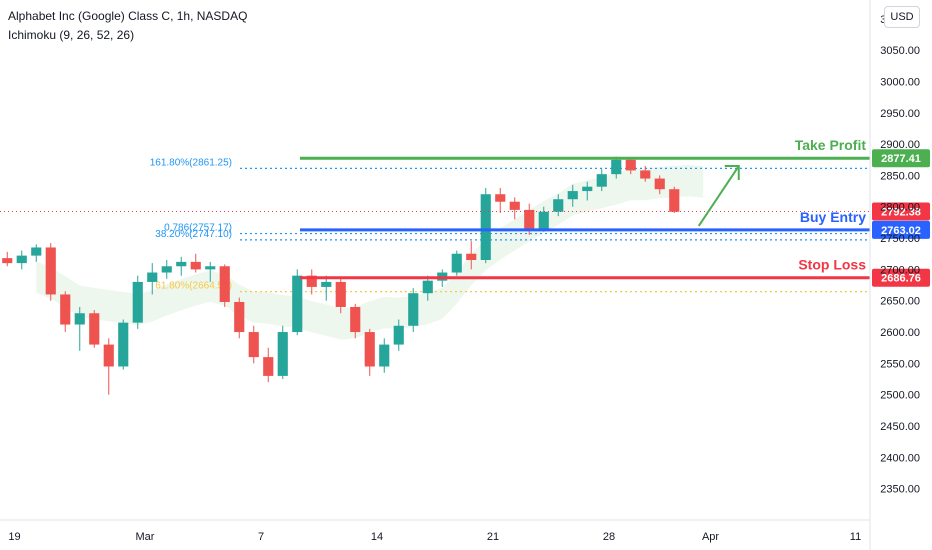 The height and width of the screenshot is (550, 932). I want to click on level-name: Buy Entry, so click(833, 217).